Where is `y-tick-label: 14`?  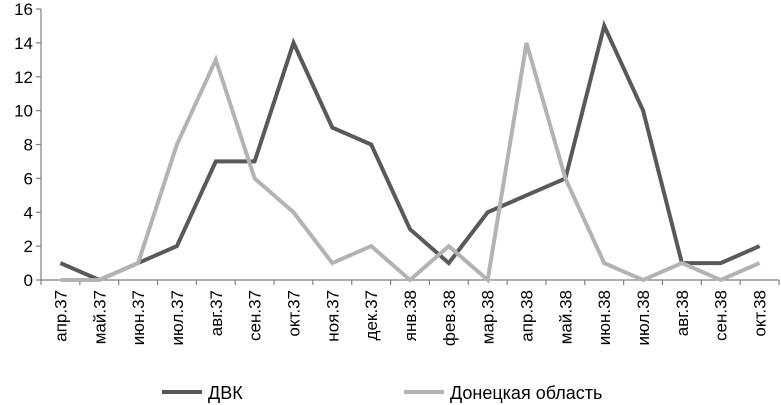 y-tick-label: 14 is located at coordinates (23, 43).